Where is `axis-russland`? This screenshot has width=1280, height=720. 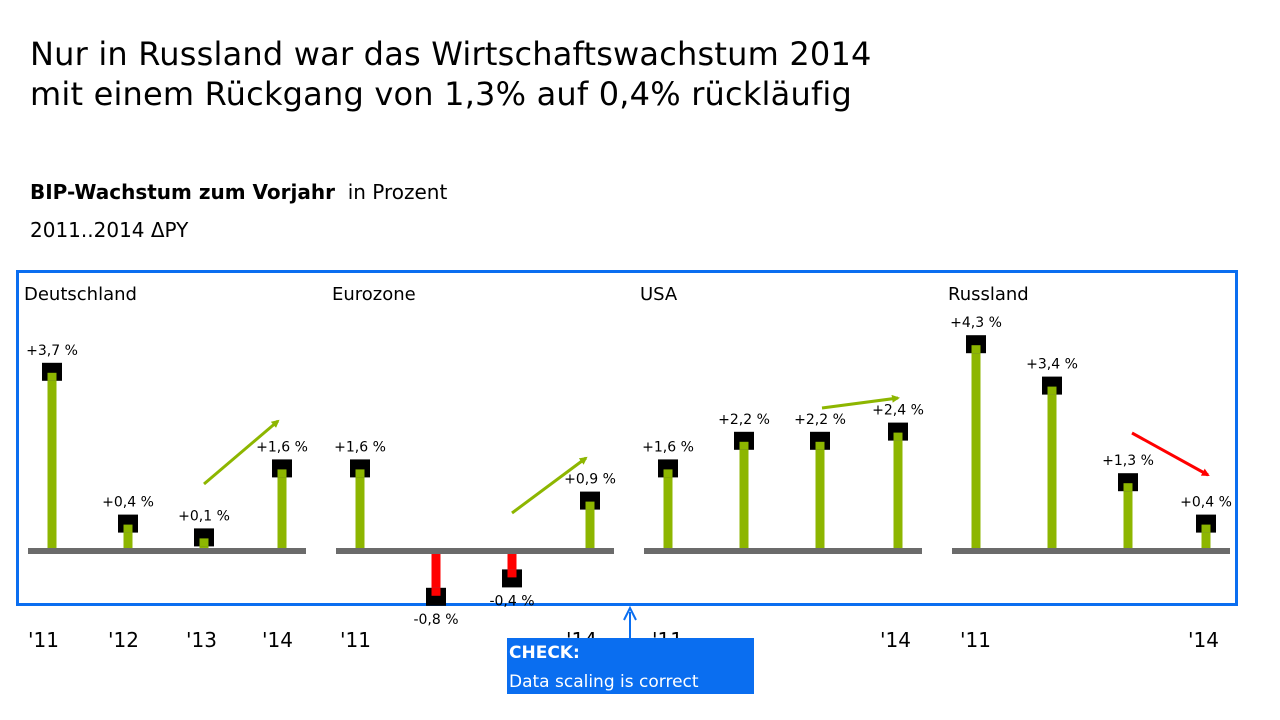 axis-russland is located at coordinates (1091, 551).